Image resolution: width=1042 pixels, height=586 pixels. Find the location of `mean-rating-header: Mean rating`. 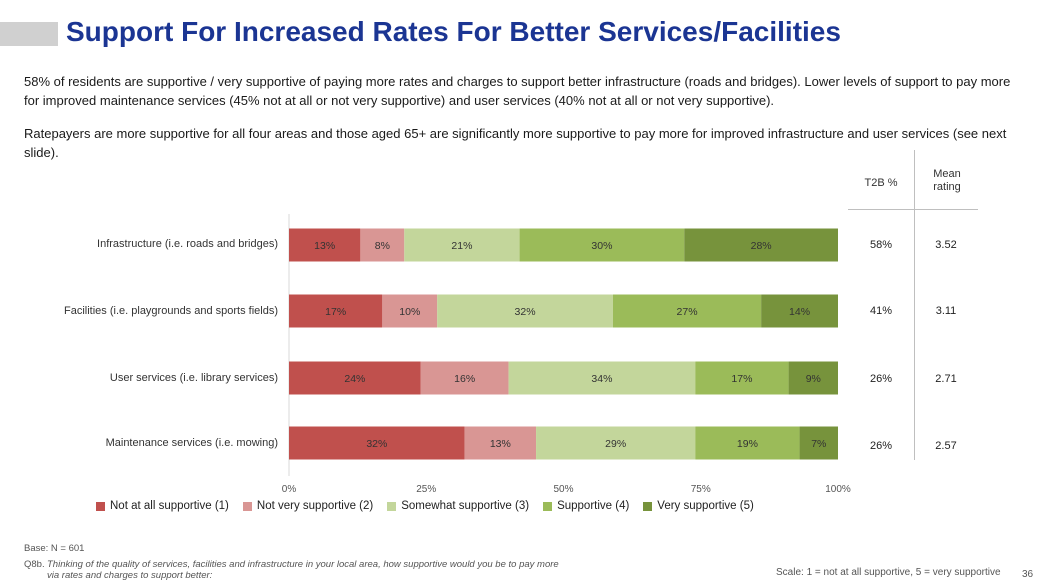

mean-rating-header: Mean rating is located at coordinates (947, 180).